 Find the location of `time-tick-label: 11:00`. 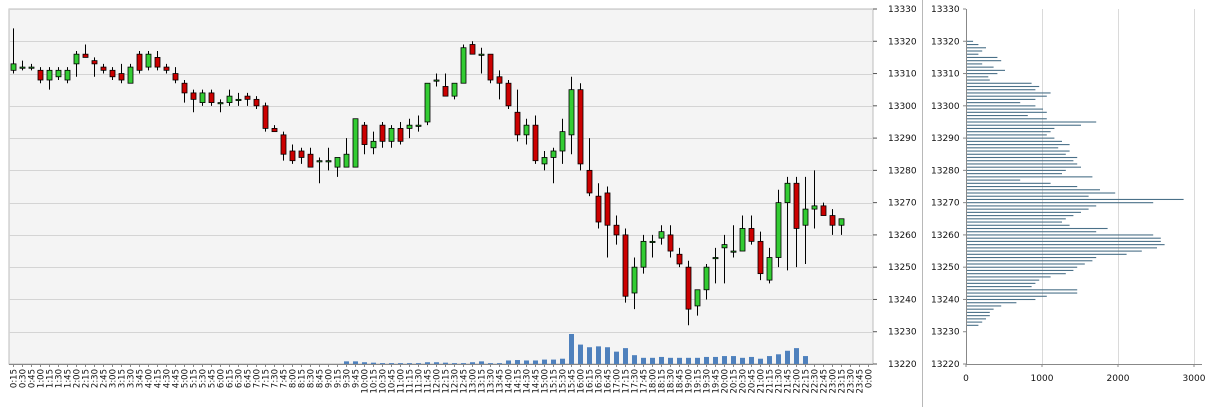

time-tick-label: 11:00 is located at coordinates (402, 381).